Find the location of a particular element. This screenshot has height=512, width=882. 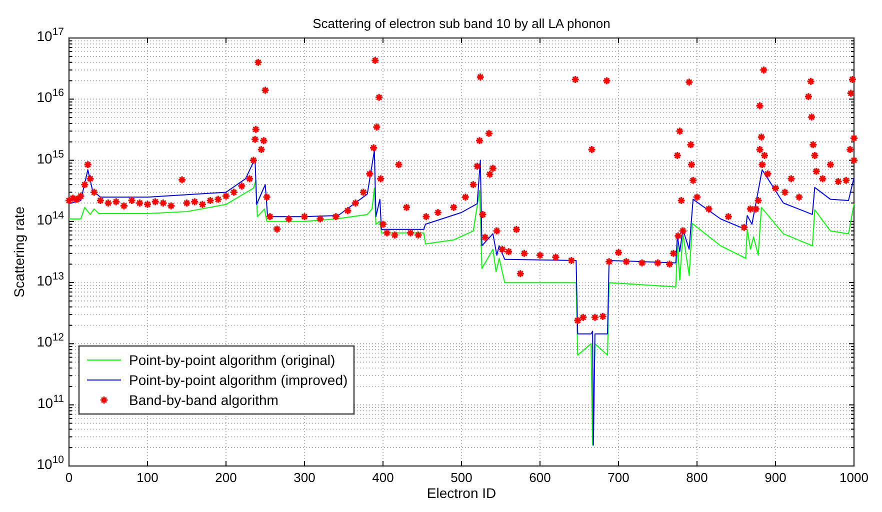

y-tick-label: 10$^{11}$ is located at coordinates (51, 401).